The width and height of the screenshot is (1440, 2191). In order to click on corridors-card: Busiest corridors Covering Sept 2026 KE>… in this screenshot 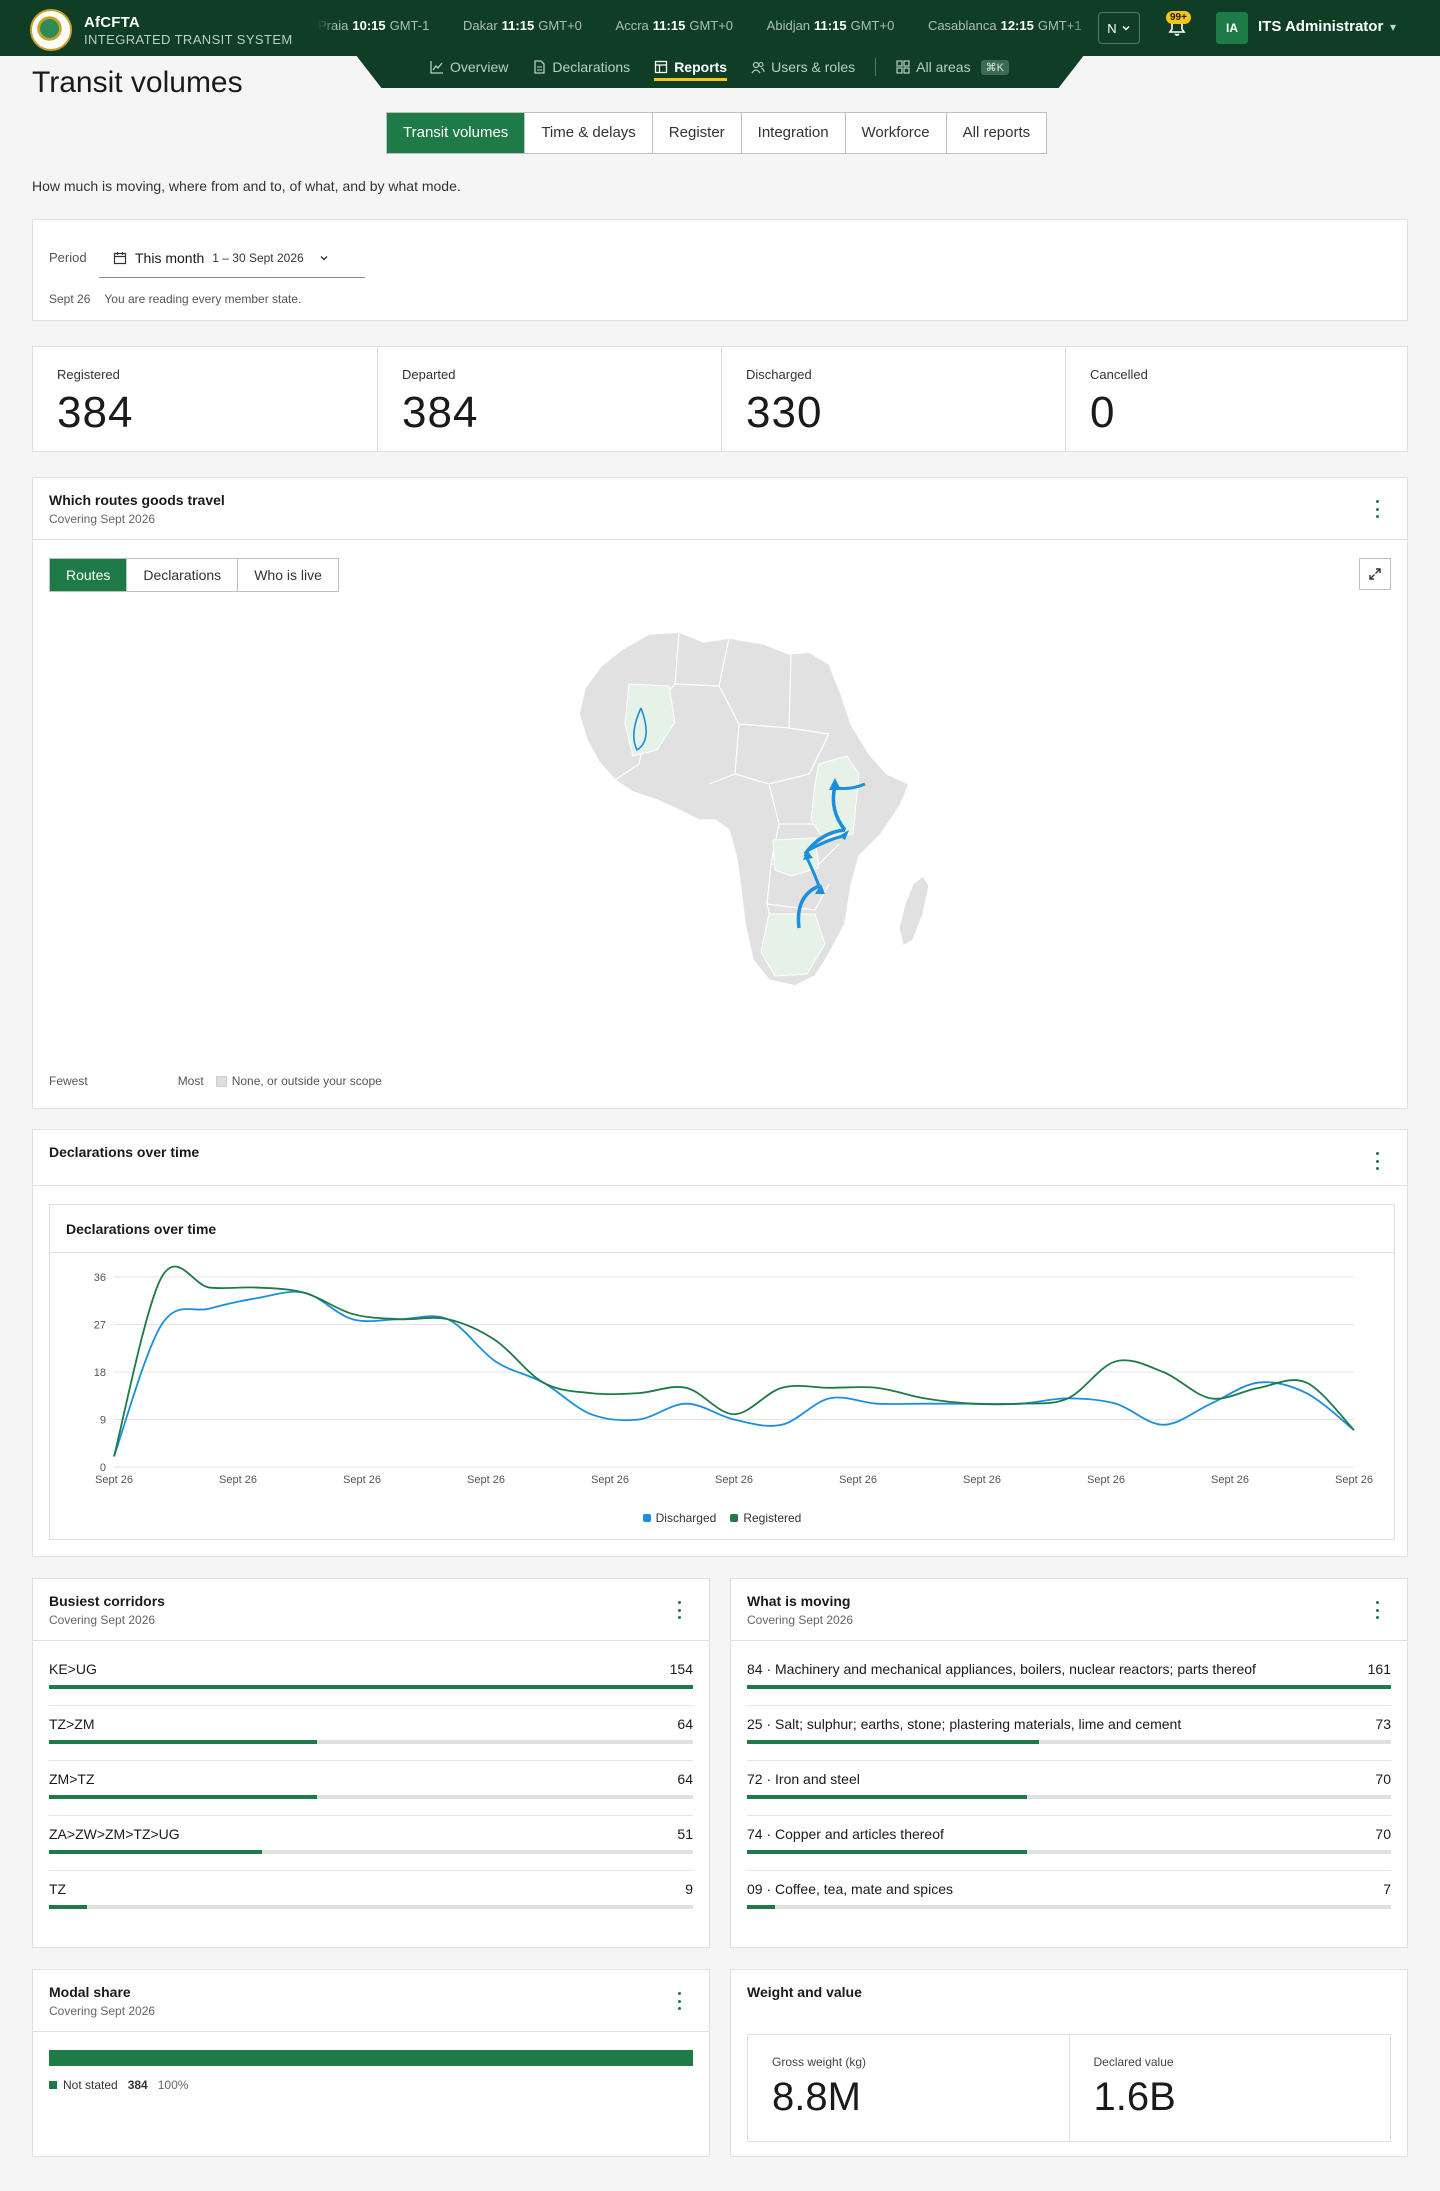, I will do `click(371, 1763)`.